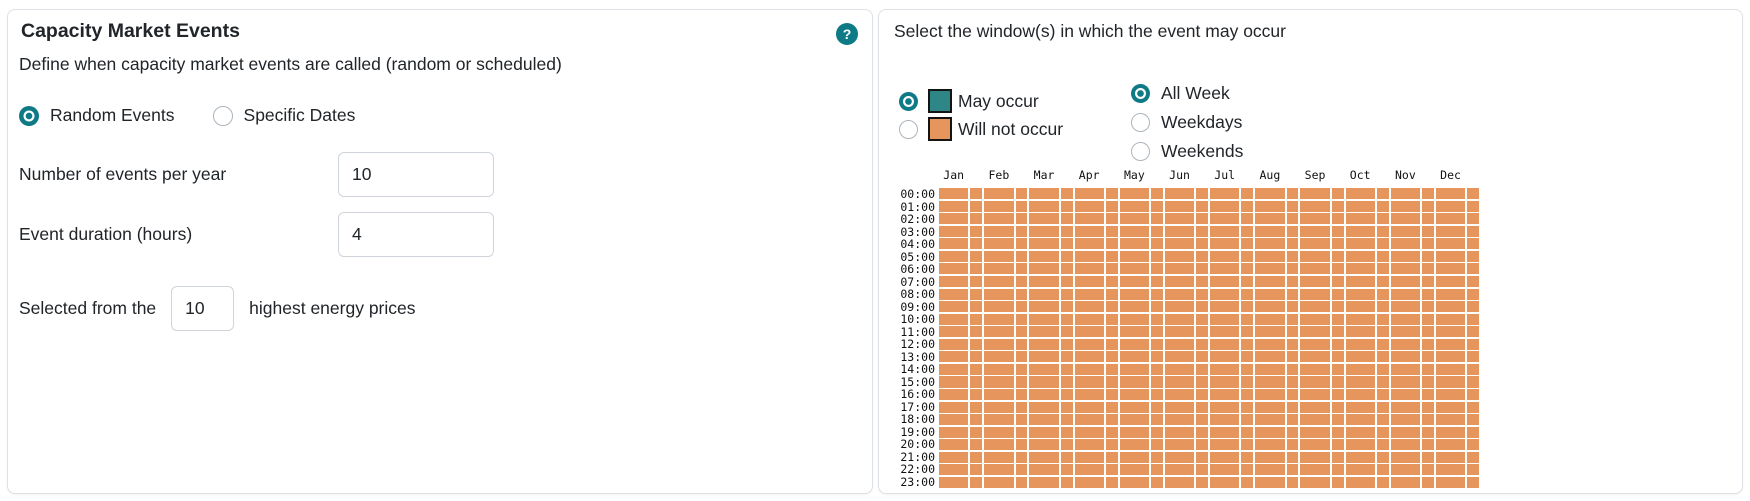 Image resolution: width=1750 pixels, height=501 pixels. What do you see at coordinates (981, 101) in the screenshot?
I see `legend-may-occur: May occur` at bounding box center [981, 101].